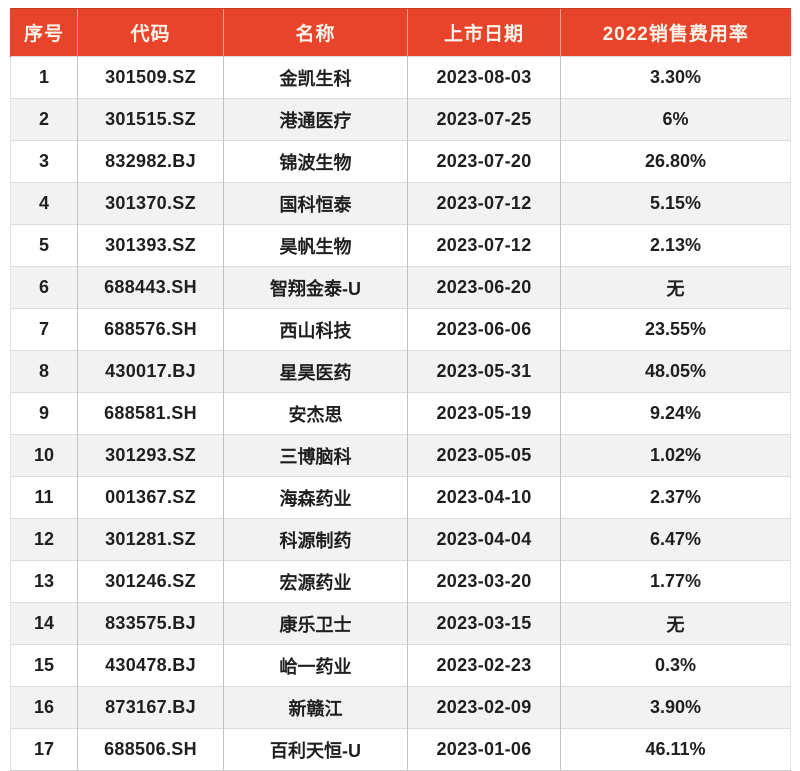 This screenshot has width=800, height=771. I want to click on cell-code: 832982.BJ, so click(150, 161).